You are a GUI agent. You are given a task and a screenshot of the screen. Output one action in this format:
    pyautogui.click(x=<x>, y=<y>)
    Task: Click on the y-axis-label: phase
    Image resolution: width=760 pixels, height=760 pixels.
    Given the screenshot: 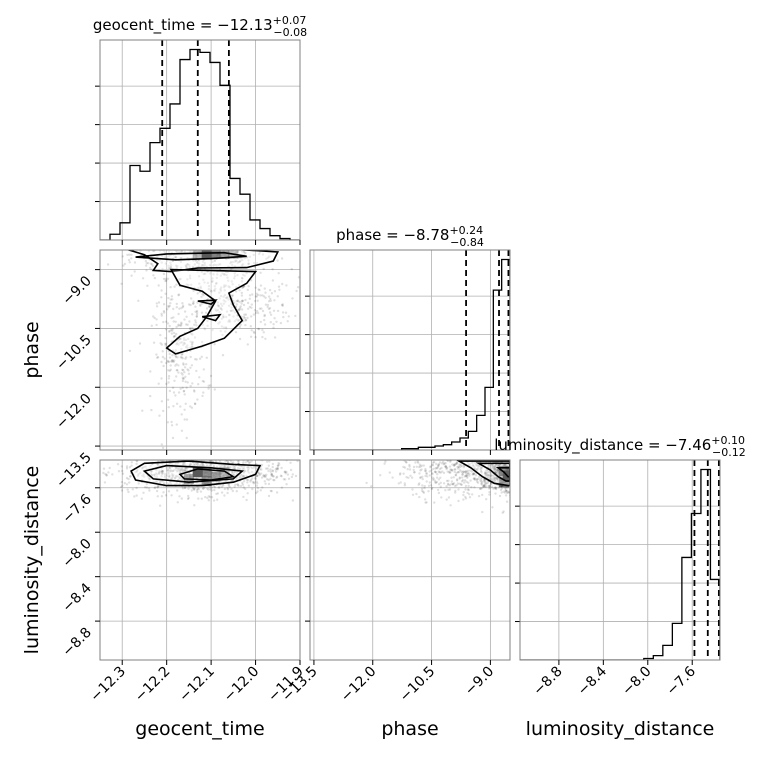 What is the action you would take?
    pyautogui.click(x=32, y=349)
    